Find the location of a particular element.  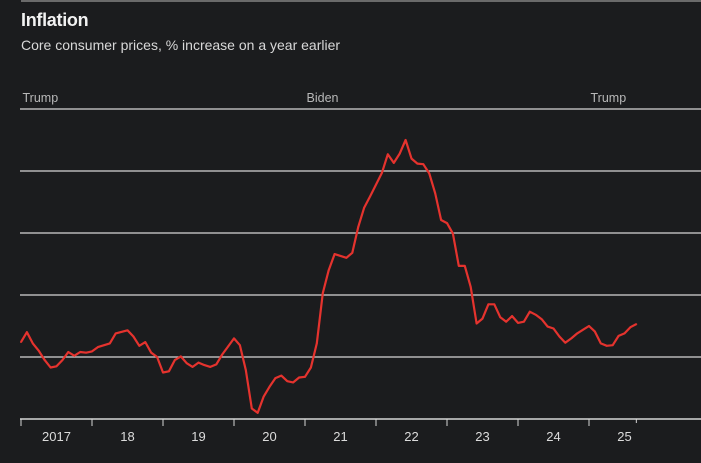

top-rule is located at coordinates (361, 1).